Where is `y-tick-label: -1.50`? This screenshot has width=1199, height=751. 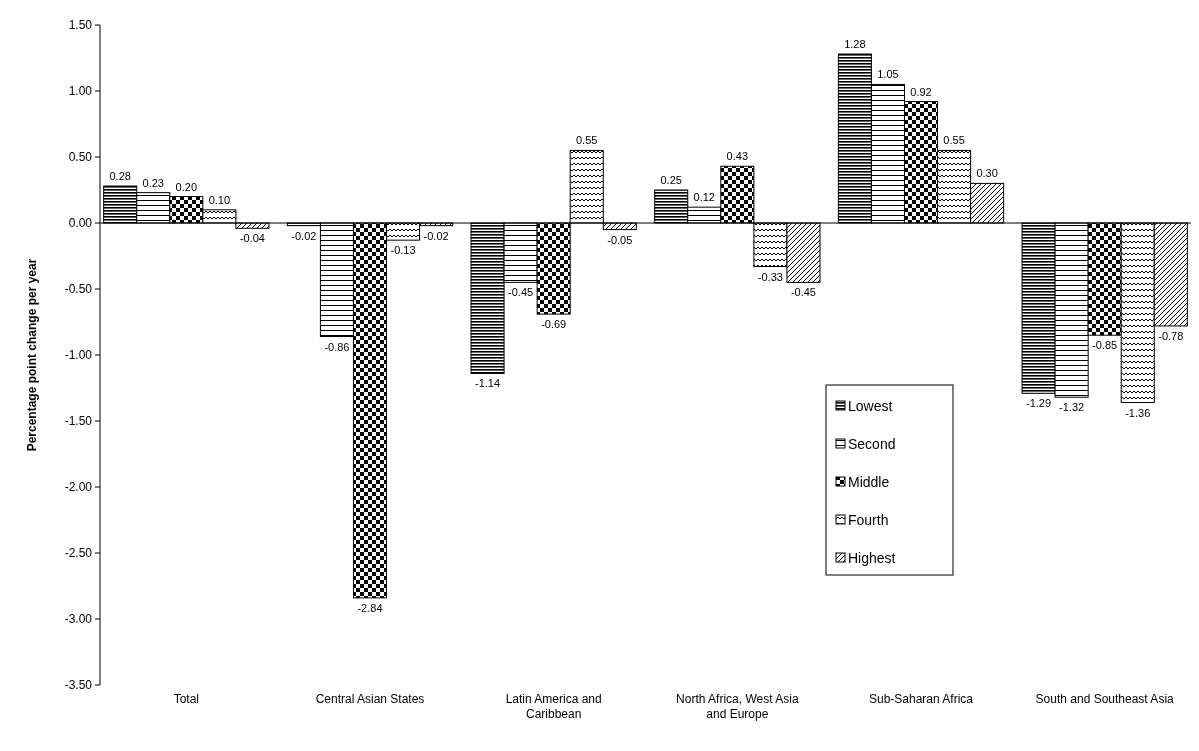
y-tick-label: -1.50 is located at coordinates (78, 421).